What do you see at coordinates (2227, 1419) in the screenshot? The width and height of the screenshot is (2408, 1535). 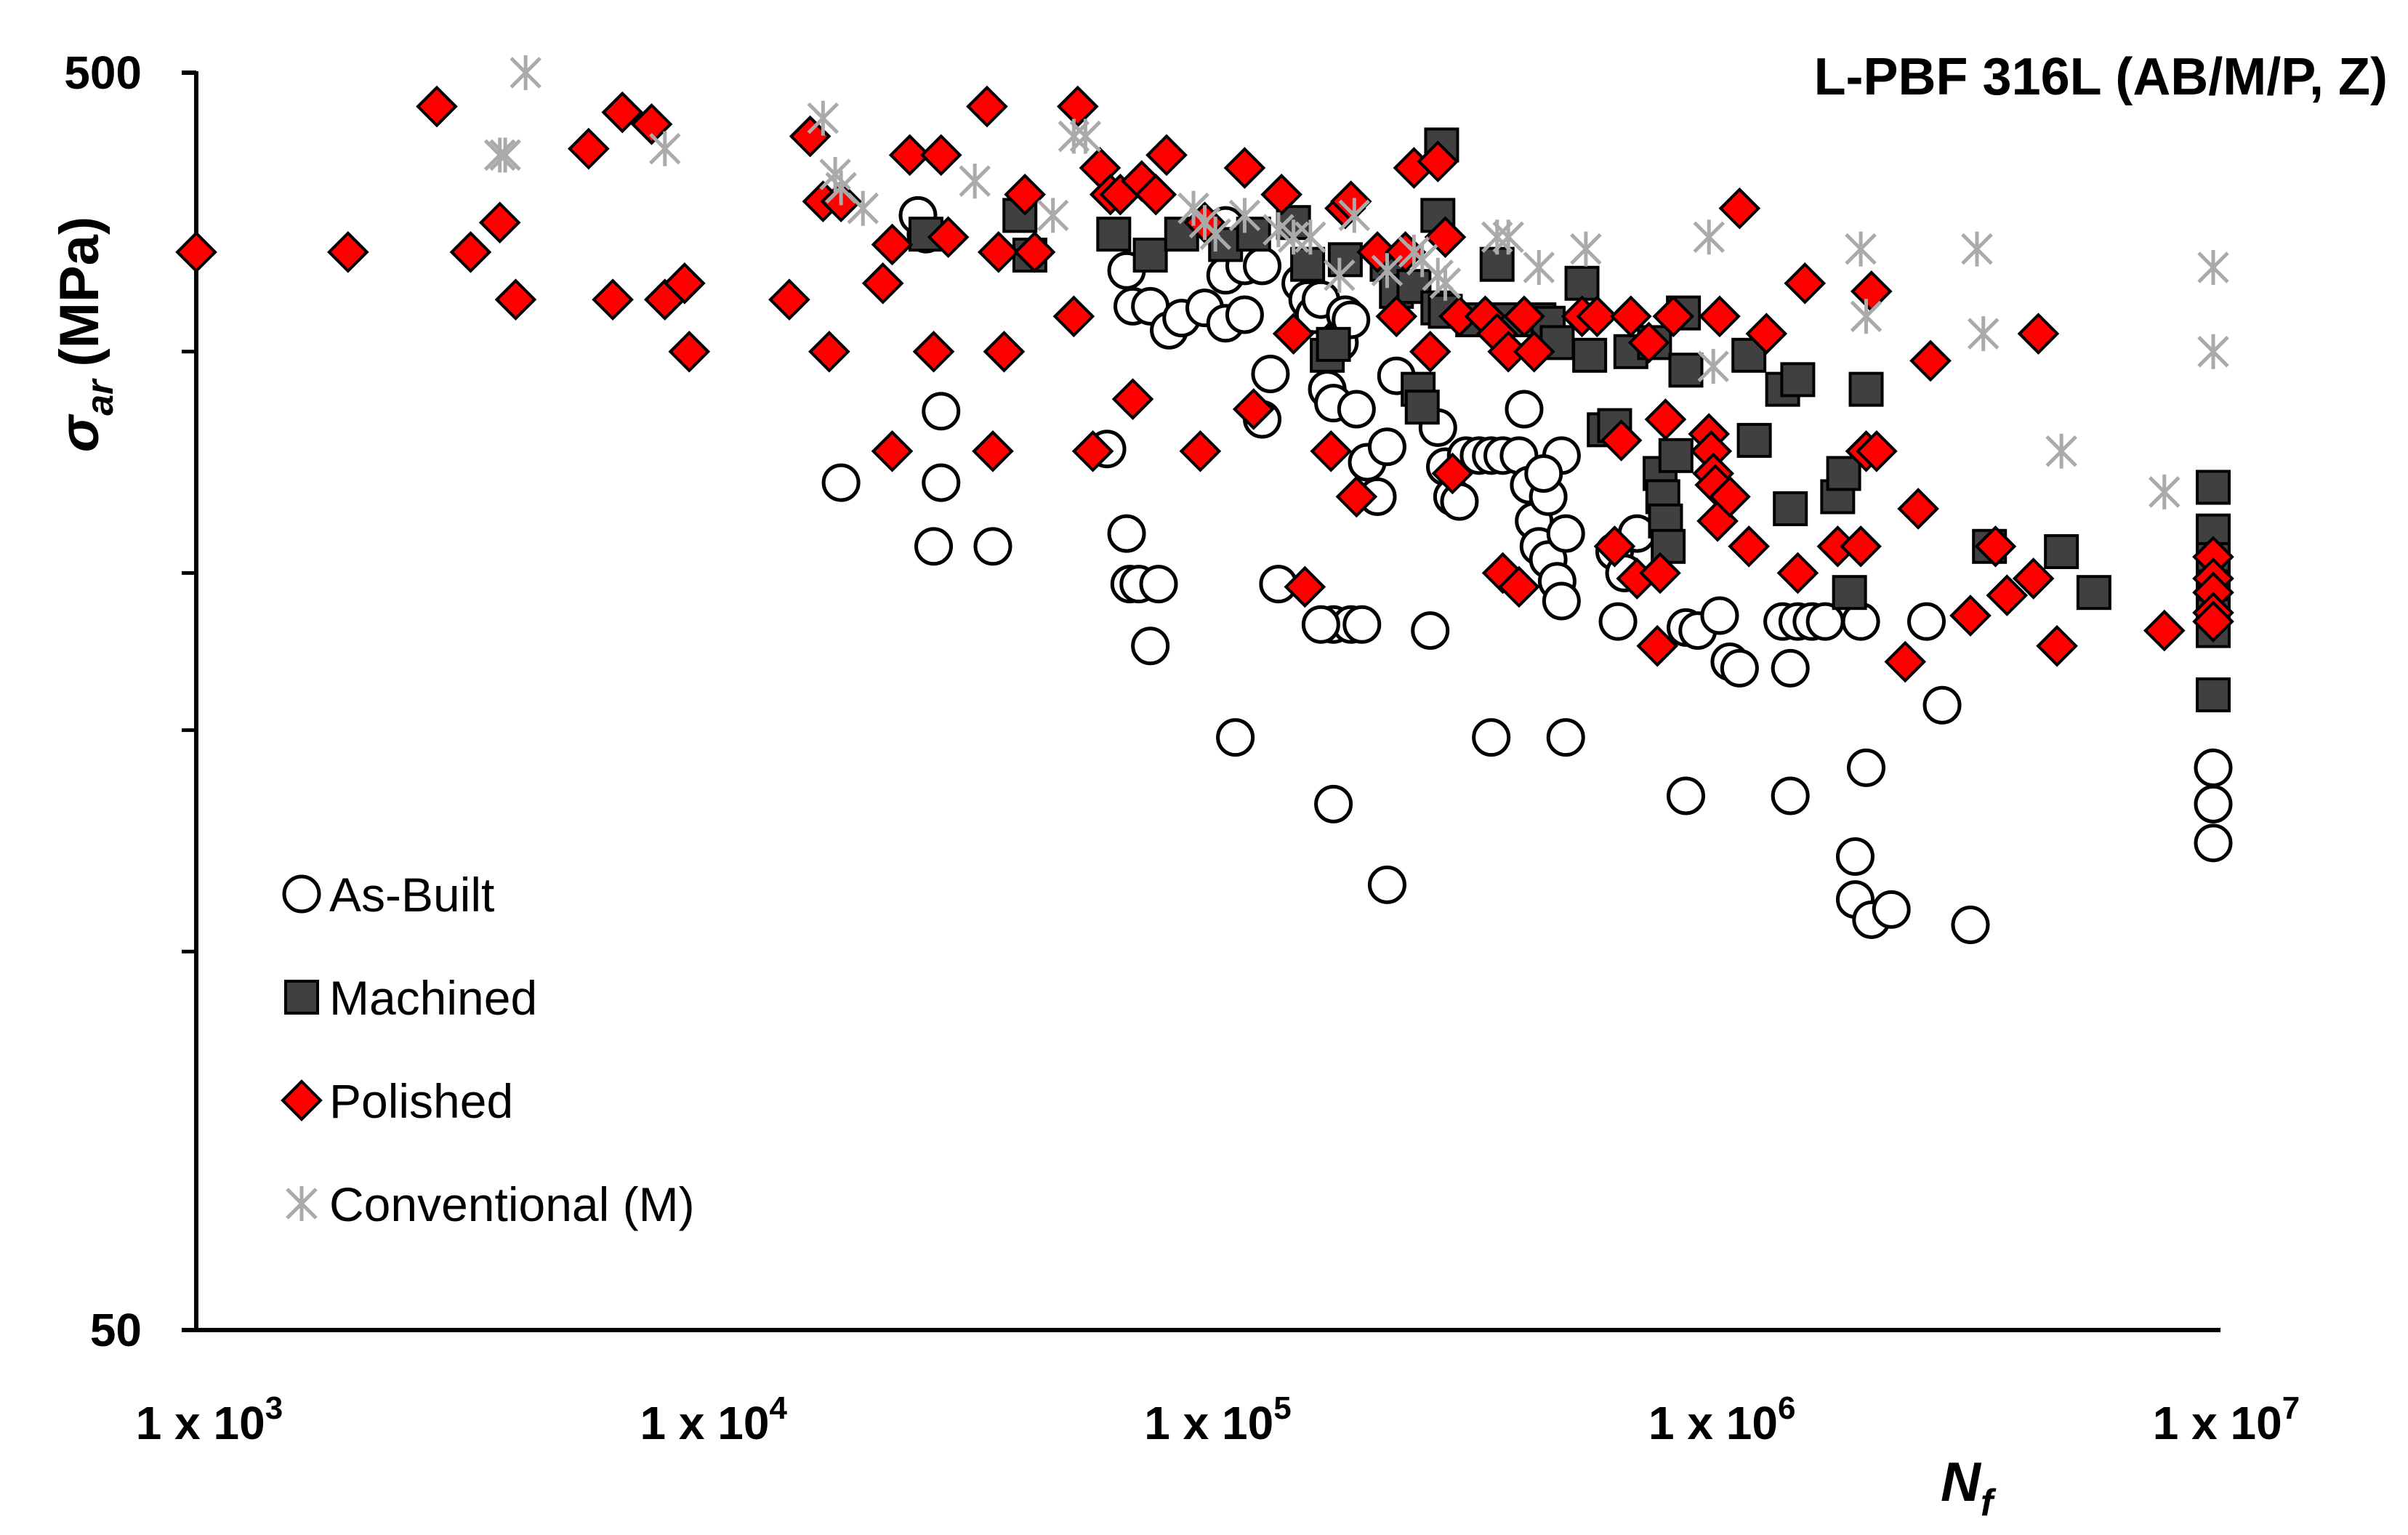 I see `x-tick-label: 1 x 10⁷` at bounding box center [2227, 1419].